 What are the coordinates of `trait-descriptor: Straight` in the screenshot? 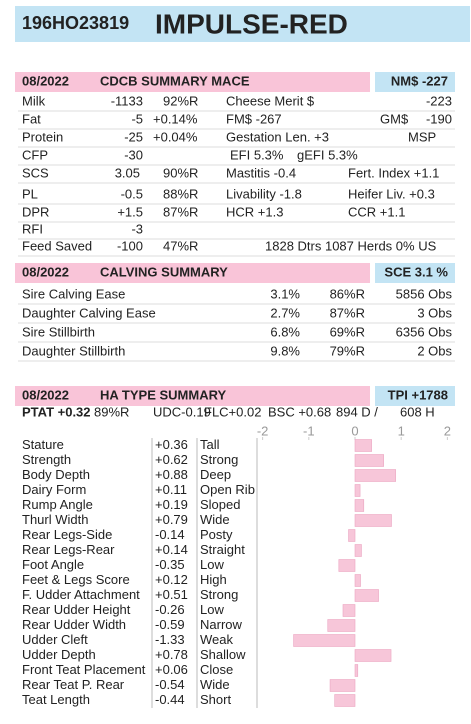 It's located at (222, 549).